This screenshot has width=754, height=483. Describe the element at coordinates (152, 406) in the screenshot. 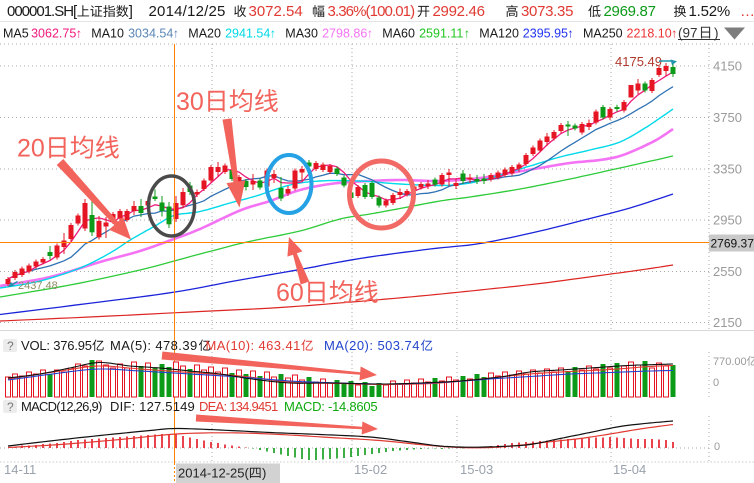

I see `svg-text: DIF: 127.5149` at that location.